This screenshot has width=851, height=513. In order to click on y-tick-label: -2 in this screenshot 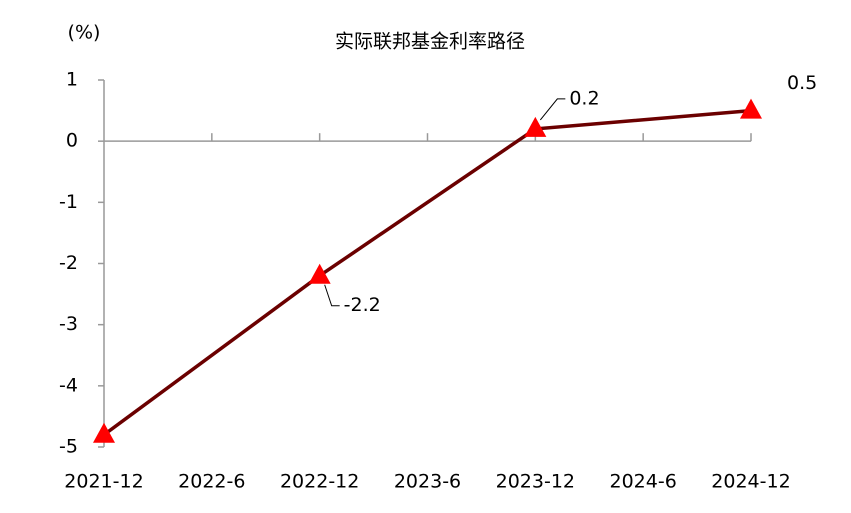, I will do `click(68, 263)`.